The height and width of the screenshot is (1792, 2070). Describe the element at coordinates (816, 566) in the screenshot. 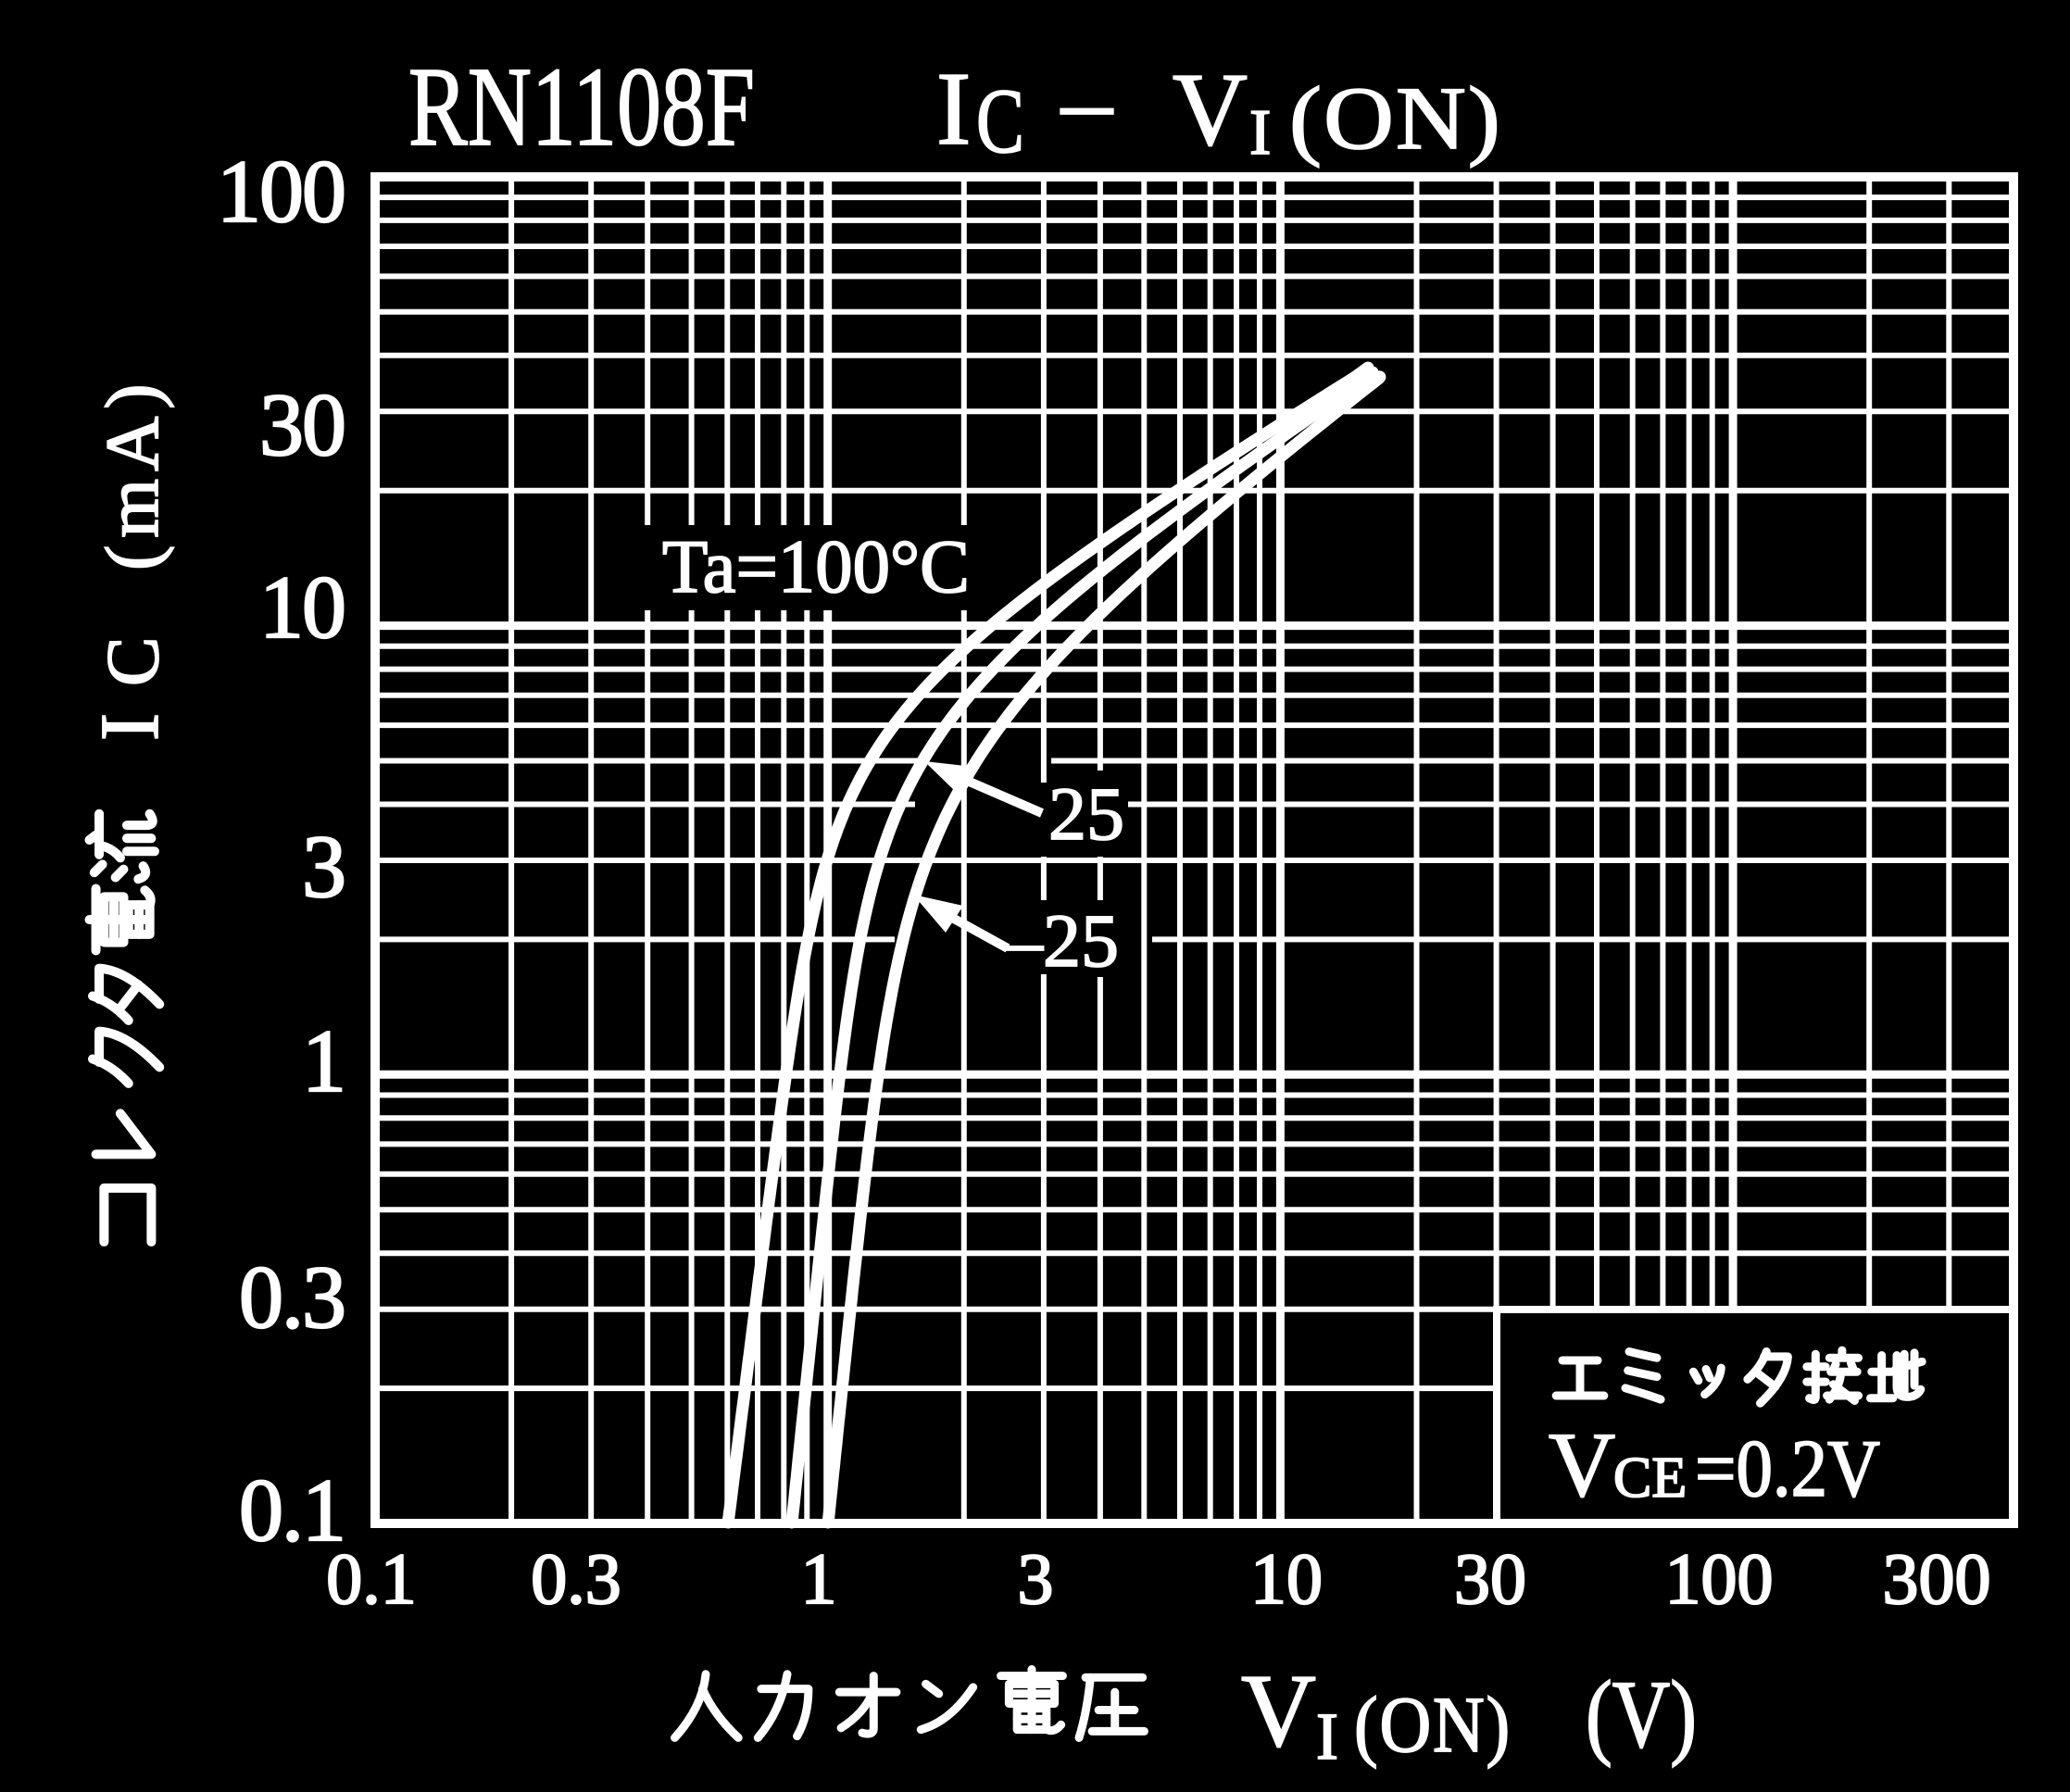

I see `svg-text: Ta=100°C` at that location.